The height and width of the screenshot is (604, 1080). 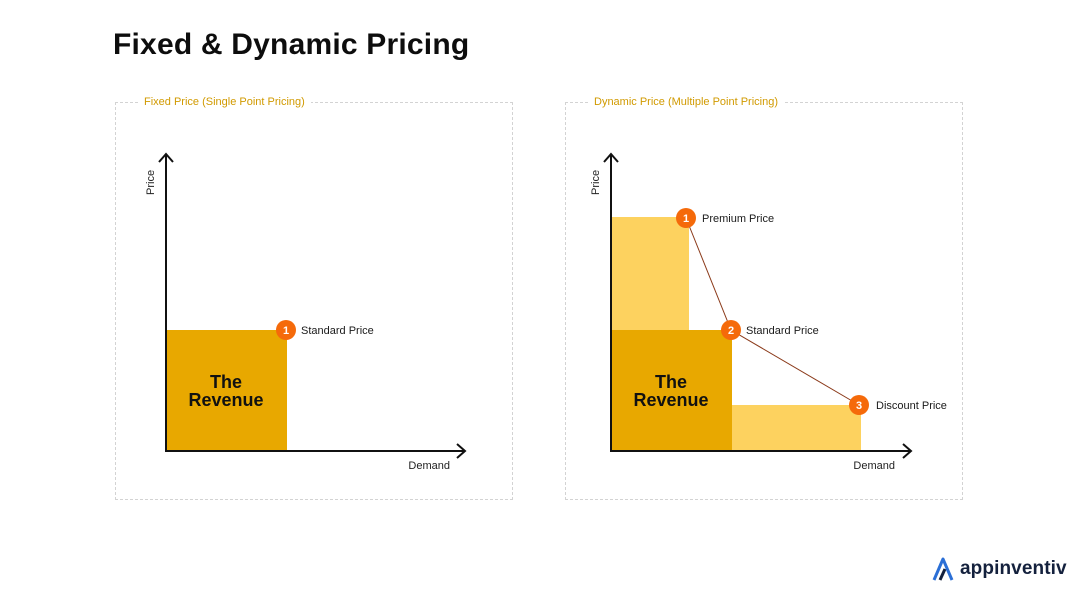 I want to click on discount-revenue-area, so click(x=796, y=428).